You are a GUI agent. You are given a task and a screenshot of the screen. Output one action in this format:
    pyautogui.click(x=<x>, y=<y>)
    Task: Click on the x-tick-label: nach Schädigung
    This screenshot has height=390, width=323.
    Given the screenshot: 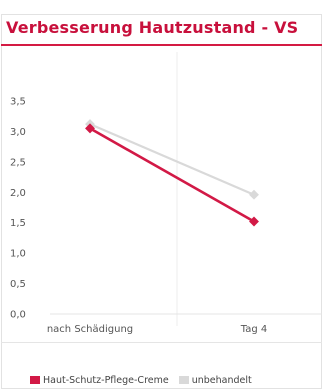 What is the action you would take?
    pyautogui.click(x=90, y=329)
    